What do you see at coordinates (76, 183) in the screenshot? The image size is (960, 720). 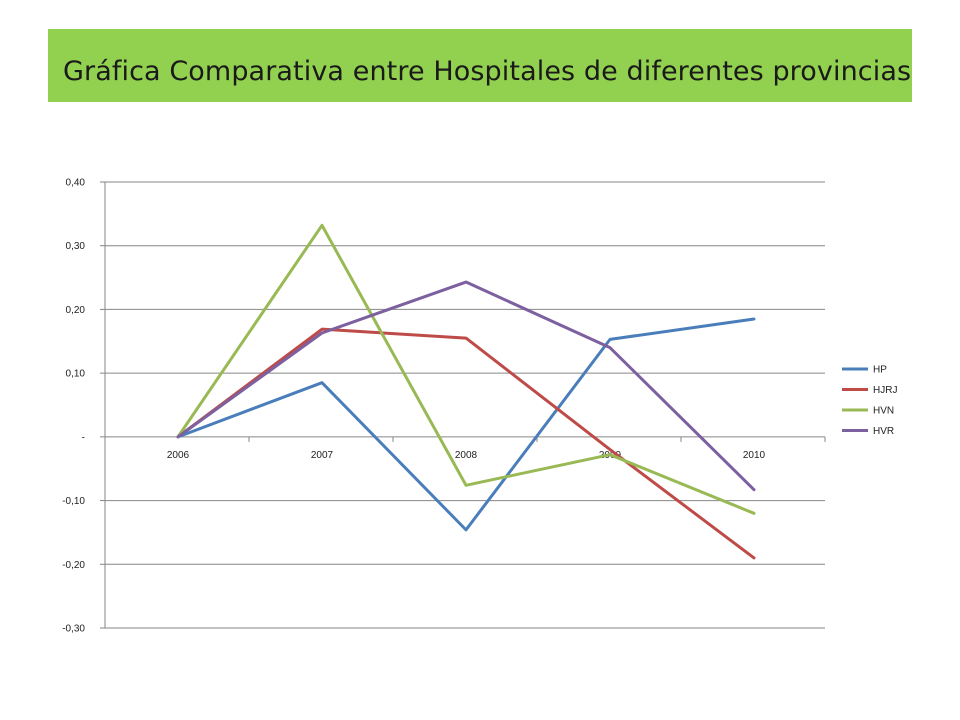 I see `y-tick-label: 0,40` at bounding box center [76, 183].